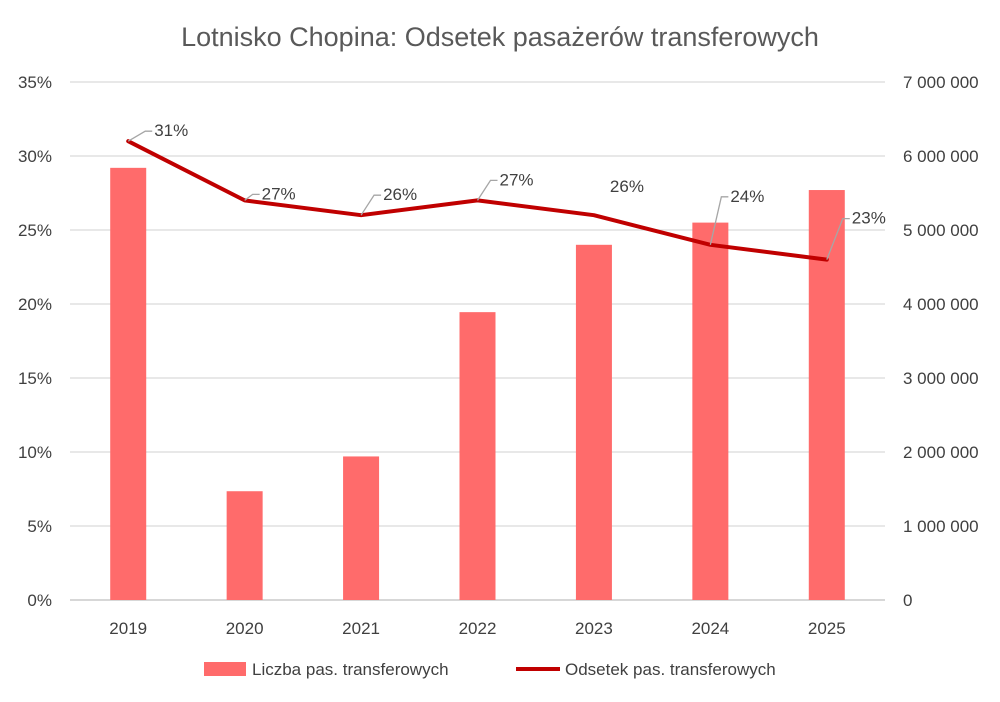 This screenshot has width=1000, height=702. I want to click on left-tick-label: 15%, so click(35, 378).